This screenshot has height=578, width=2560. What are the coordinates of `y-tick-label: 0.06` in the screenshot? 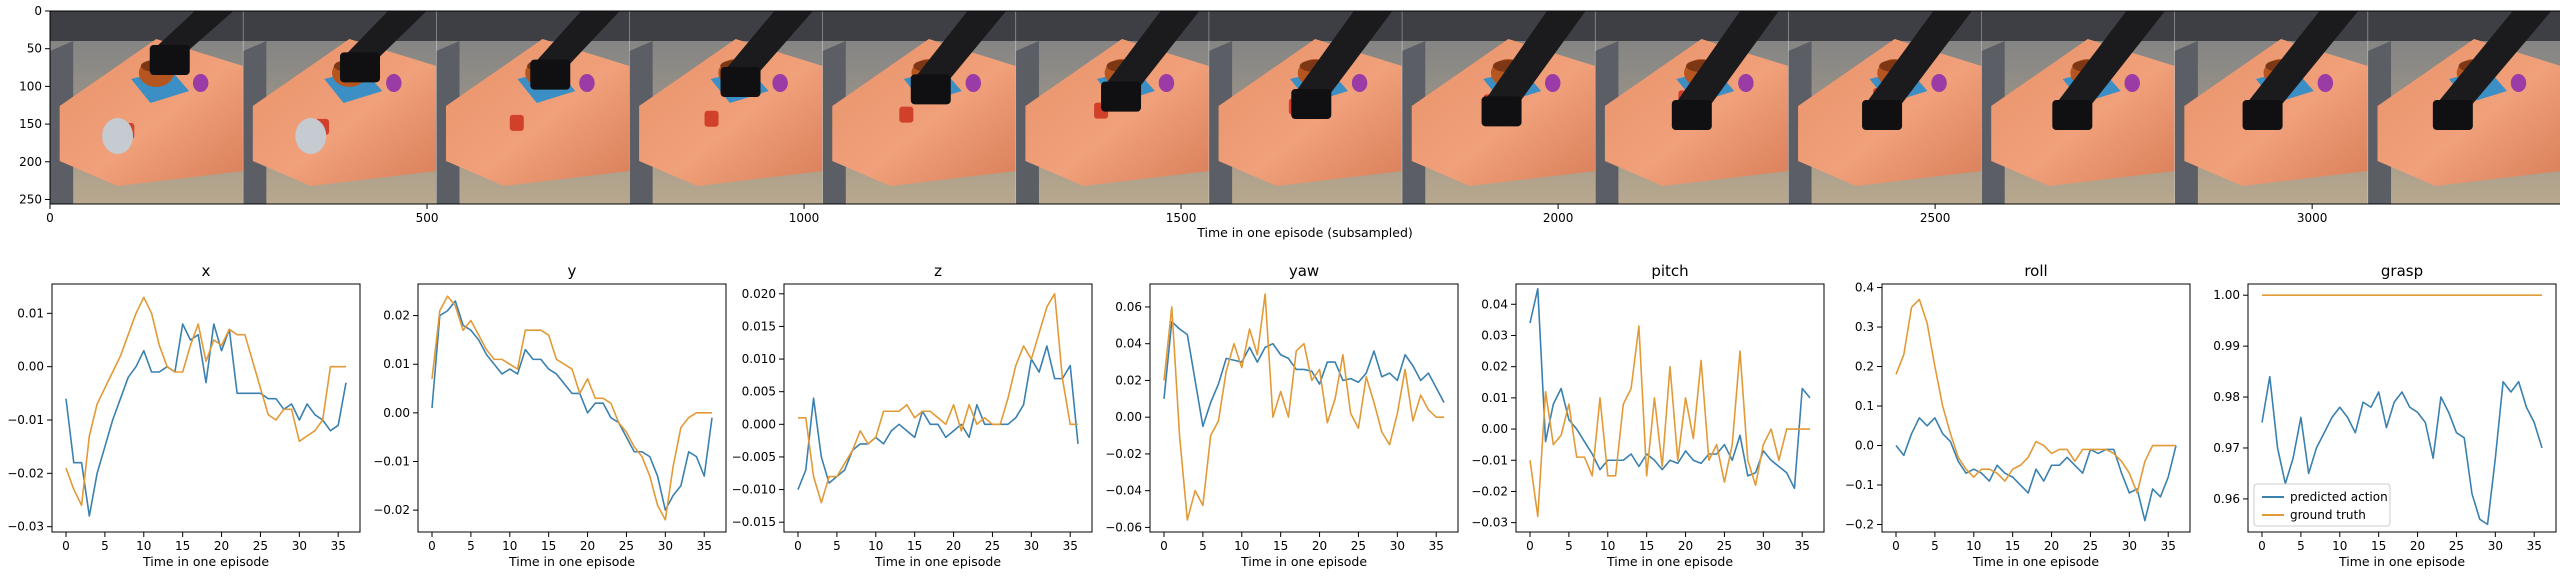 It's located at (1128, 307).